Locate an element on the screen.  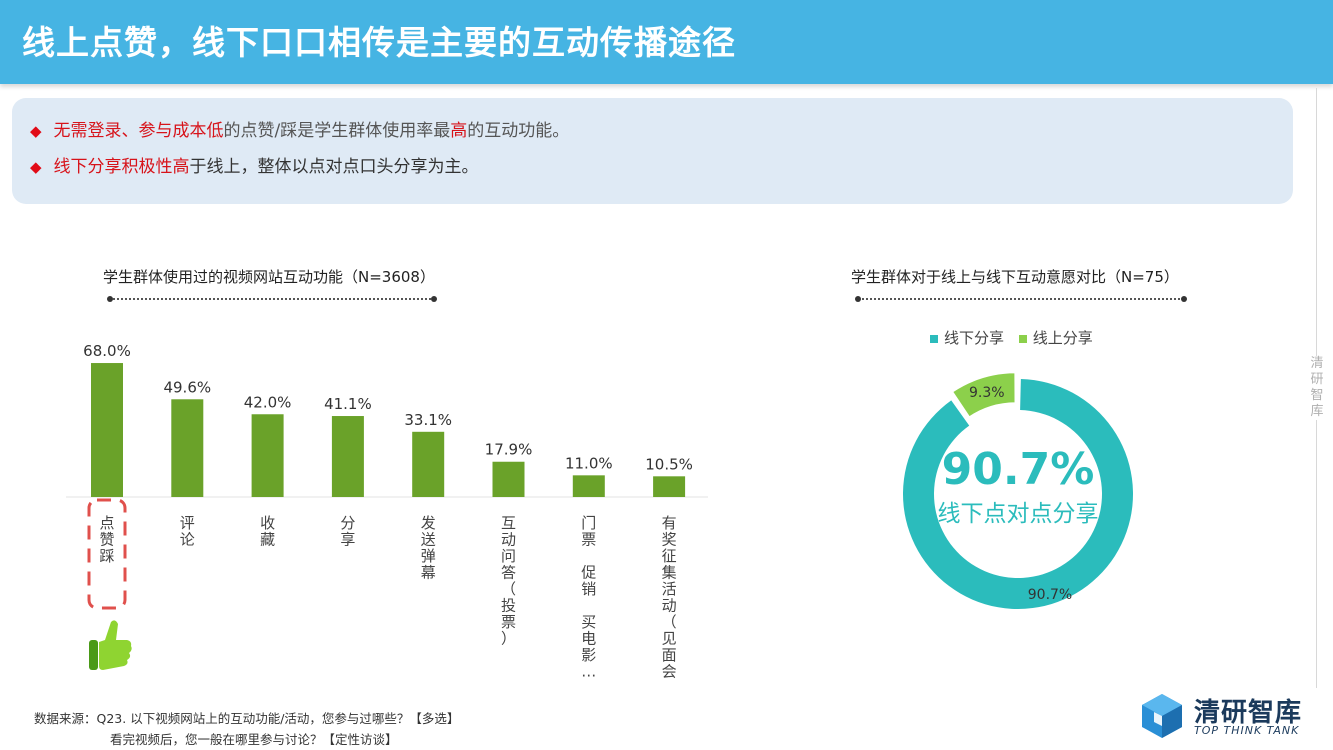
legend-swatch-offline is located at coordinates (934, 338).